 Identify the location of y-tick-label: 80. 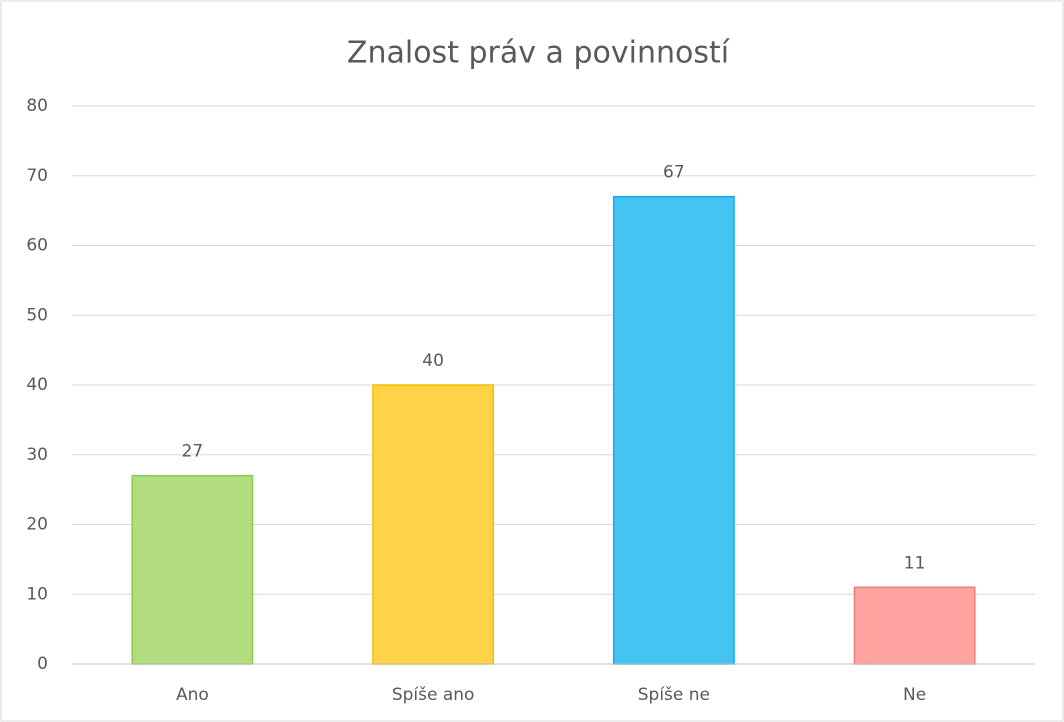
(37, 106).